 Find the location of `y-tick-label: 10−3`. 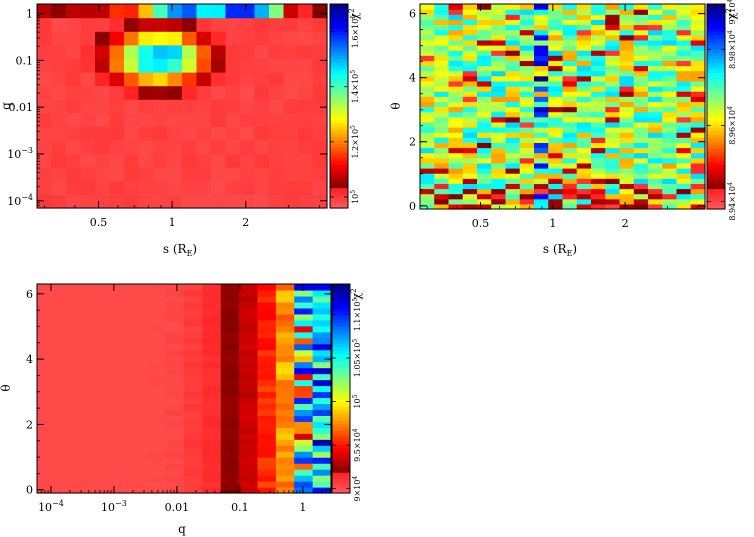

y-tick-label: 10−3 is located at coordinates (20, 153).